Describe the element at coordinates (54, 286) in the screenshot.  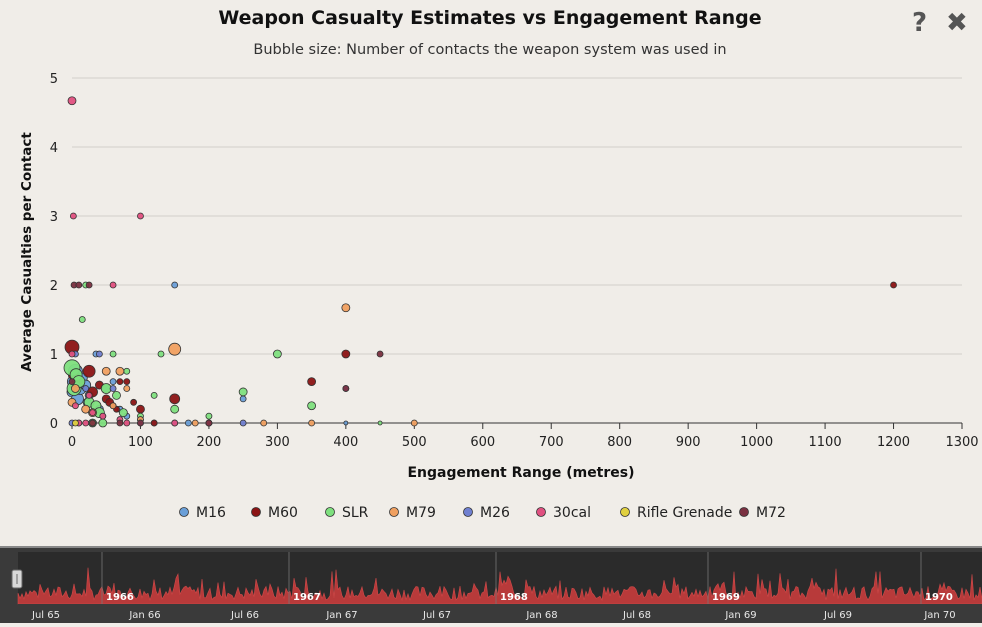
I see `y-tick-label: 2` at that location.